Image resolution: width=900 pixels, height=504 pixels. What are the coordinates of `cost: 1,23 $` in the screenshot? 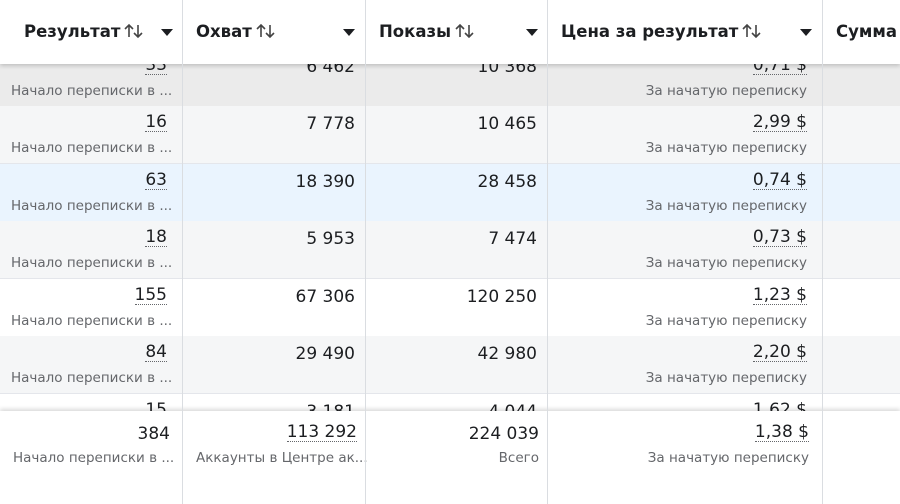 It's located at (779, 294).